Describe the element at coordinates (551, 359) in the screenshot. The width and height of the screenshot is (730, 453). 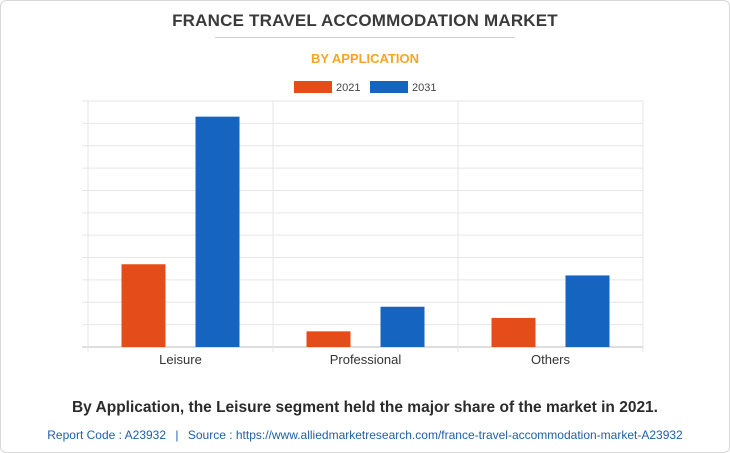
I see `x-tick-label: Others` at that location.